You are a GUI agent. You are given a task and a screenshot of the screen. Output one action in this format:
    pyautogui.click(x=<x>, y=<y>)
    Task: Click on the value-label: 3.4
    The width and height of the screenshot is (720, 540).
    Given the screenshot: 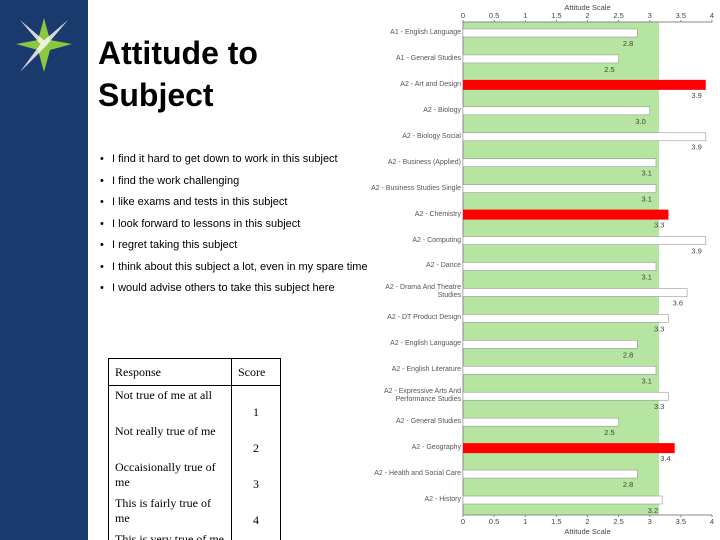 What is the action you would take?
    pyautogui.click(x=665, y=458)
    